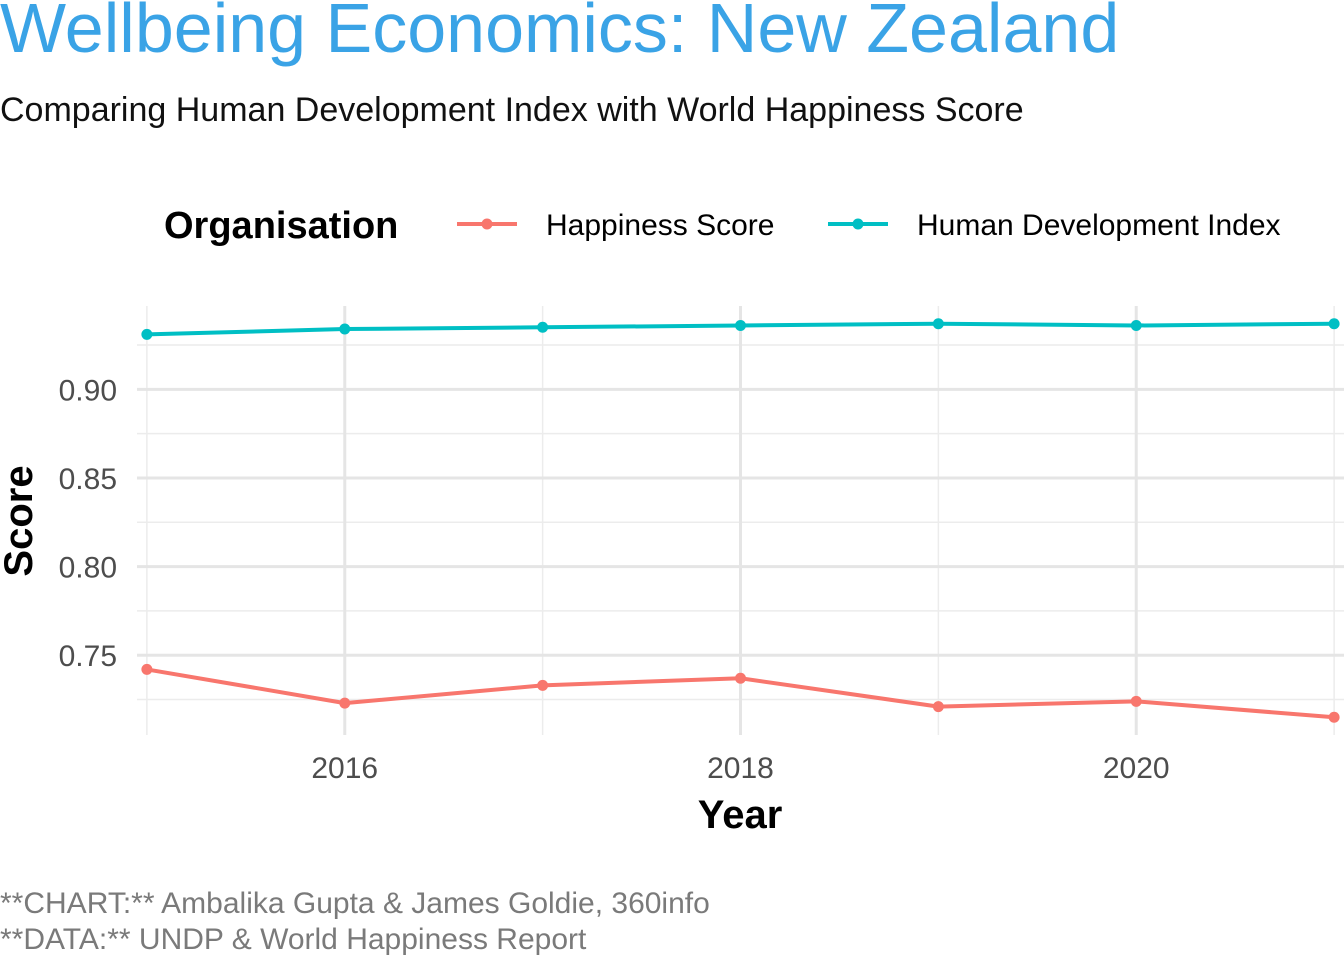 Image resolution: width=1344 pixels, height=960 pixels. Describe the element at coordinates (1099, 225) in the screenshot. I see `legend-label: Human Development Index` at that location.